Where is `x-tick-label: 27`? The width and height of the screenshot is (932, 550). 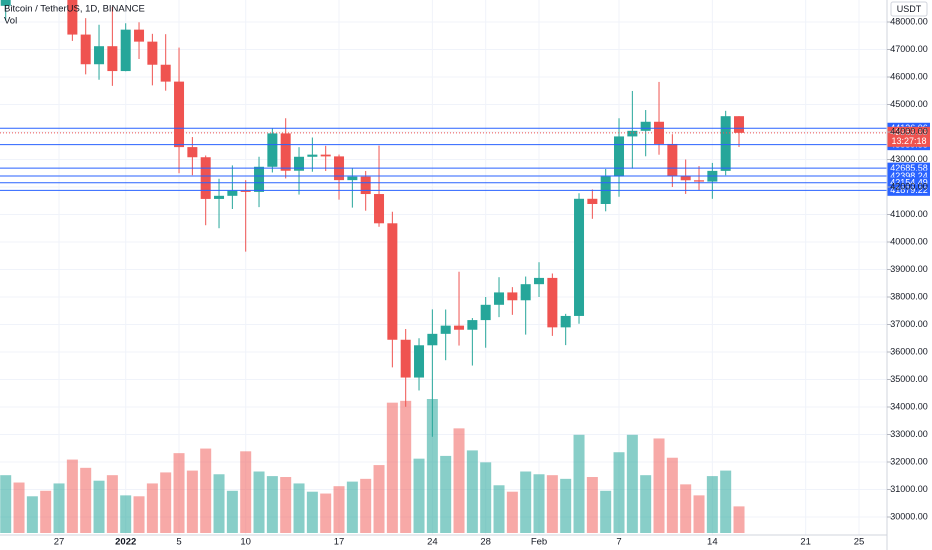 x-tick-label: 27 is located at coordinates (59, 542).